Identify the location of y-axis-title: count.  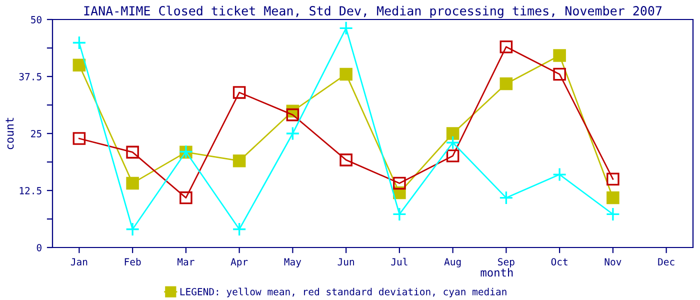
(10, 134).